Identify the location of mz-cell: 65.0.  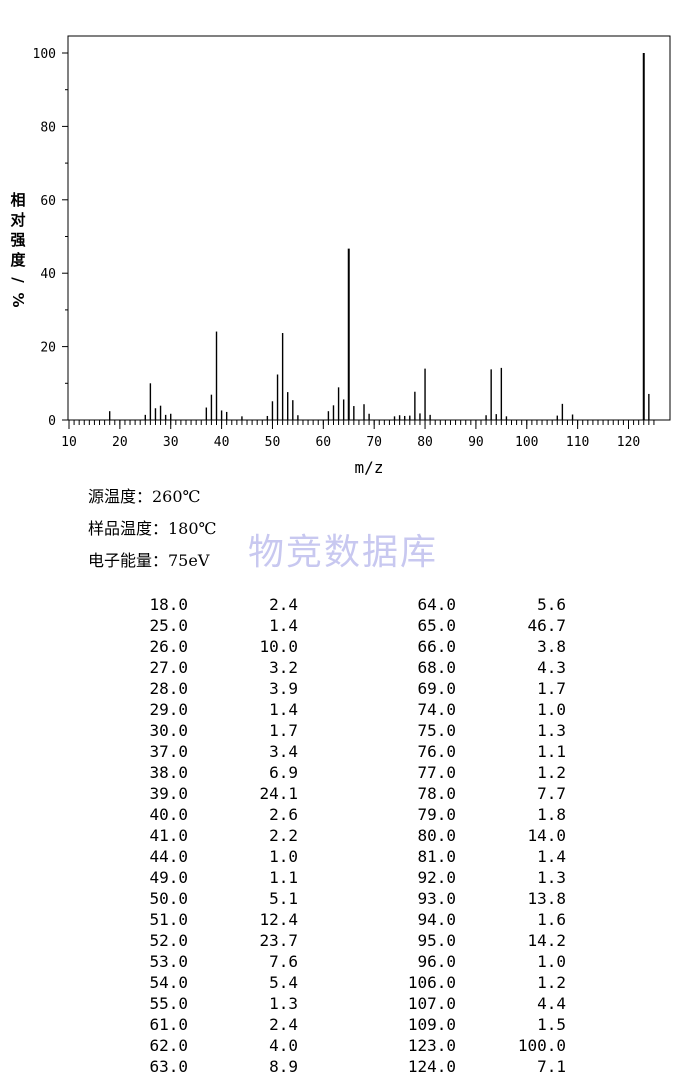
(436, 625).